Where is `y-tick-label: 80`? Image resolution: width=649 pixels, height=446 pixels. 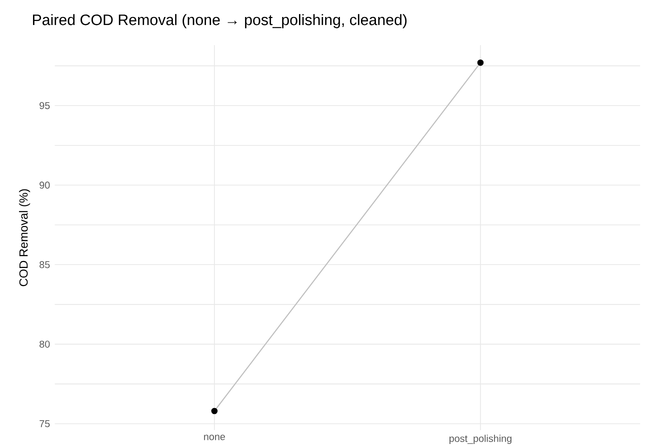
y-tick-label: 80 is located at coordinates (45, 344).